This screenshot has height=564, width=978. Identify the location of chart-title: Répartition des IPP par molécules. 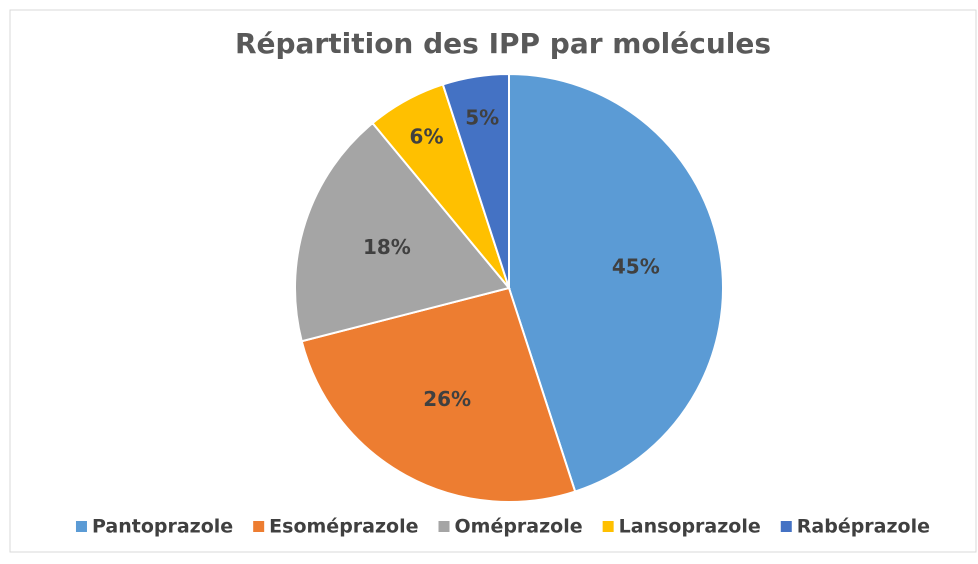
(503, 43).